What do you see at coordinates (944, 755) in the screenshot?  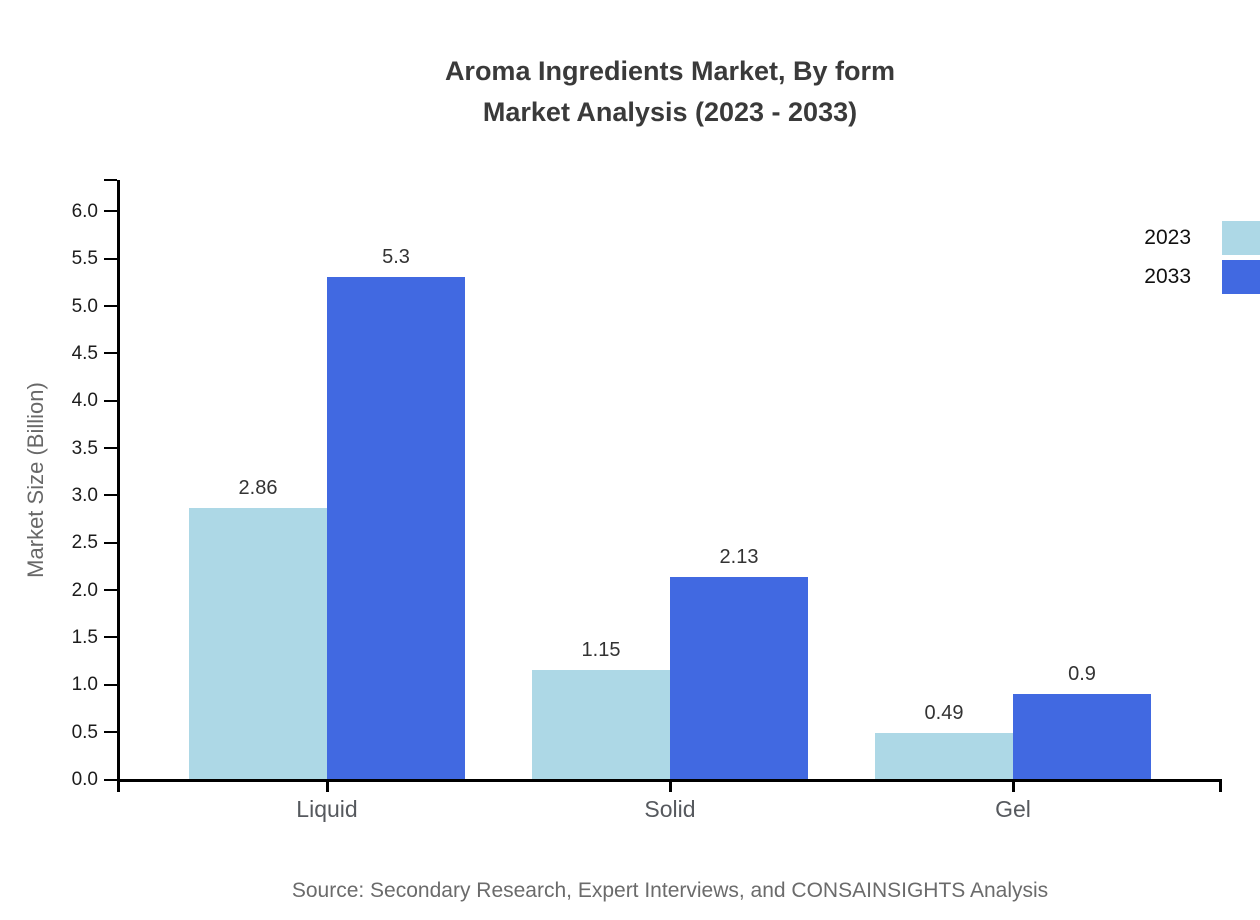 I see `bar-2023-gel` at bounding box center [944, 755].